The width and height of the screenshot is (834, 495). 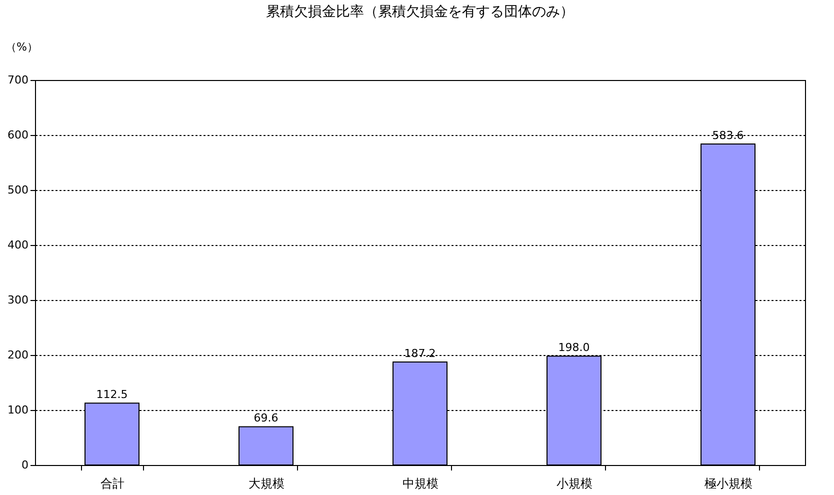 I want to click on x-tick-label: 大規模, so click(x=266, y=483).